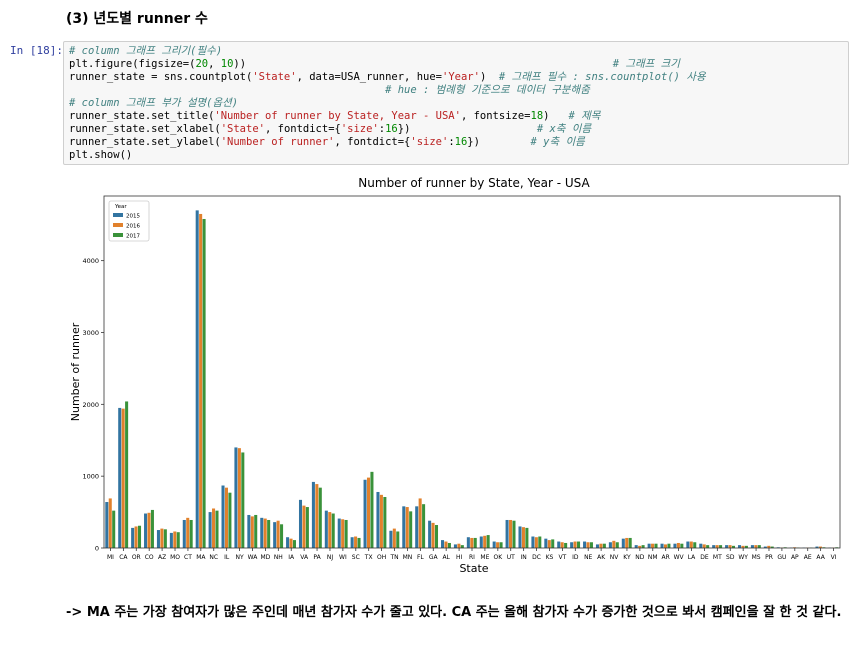 This screenshot has height=663, width=852. I want to click on bar-wy-2017, so click(746, 546).